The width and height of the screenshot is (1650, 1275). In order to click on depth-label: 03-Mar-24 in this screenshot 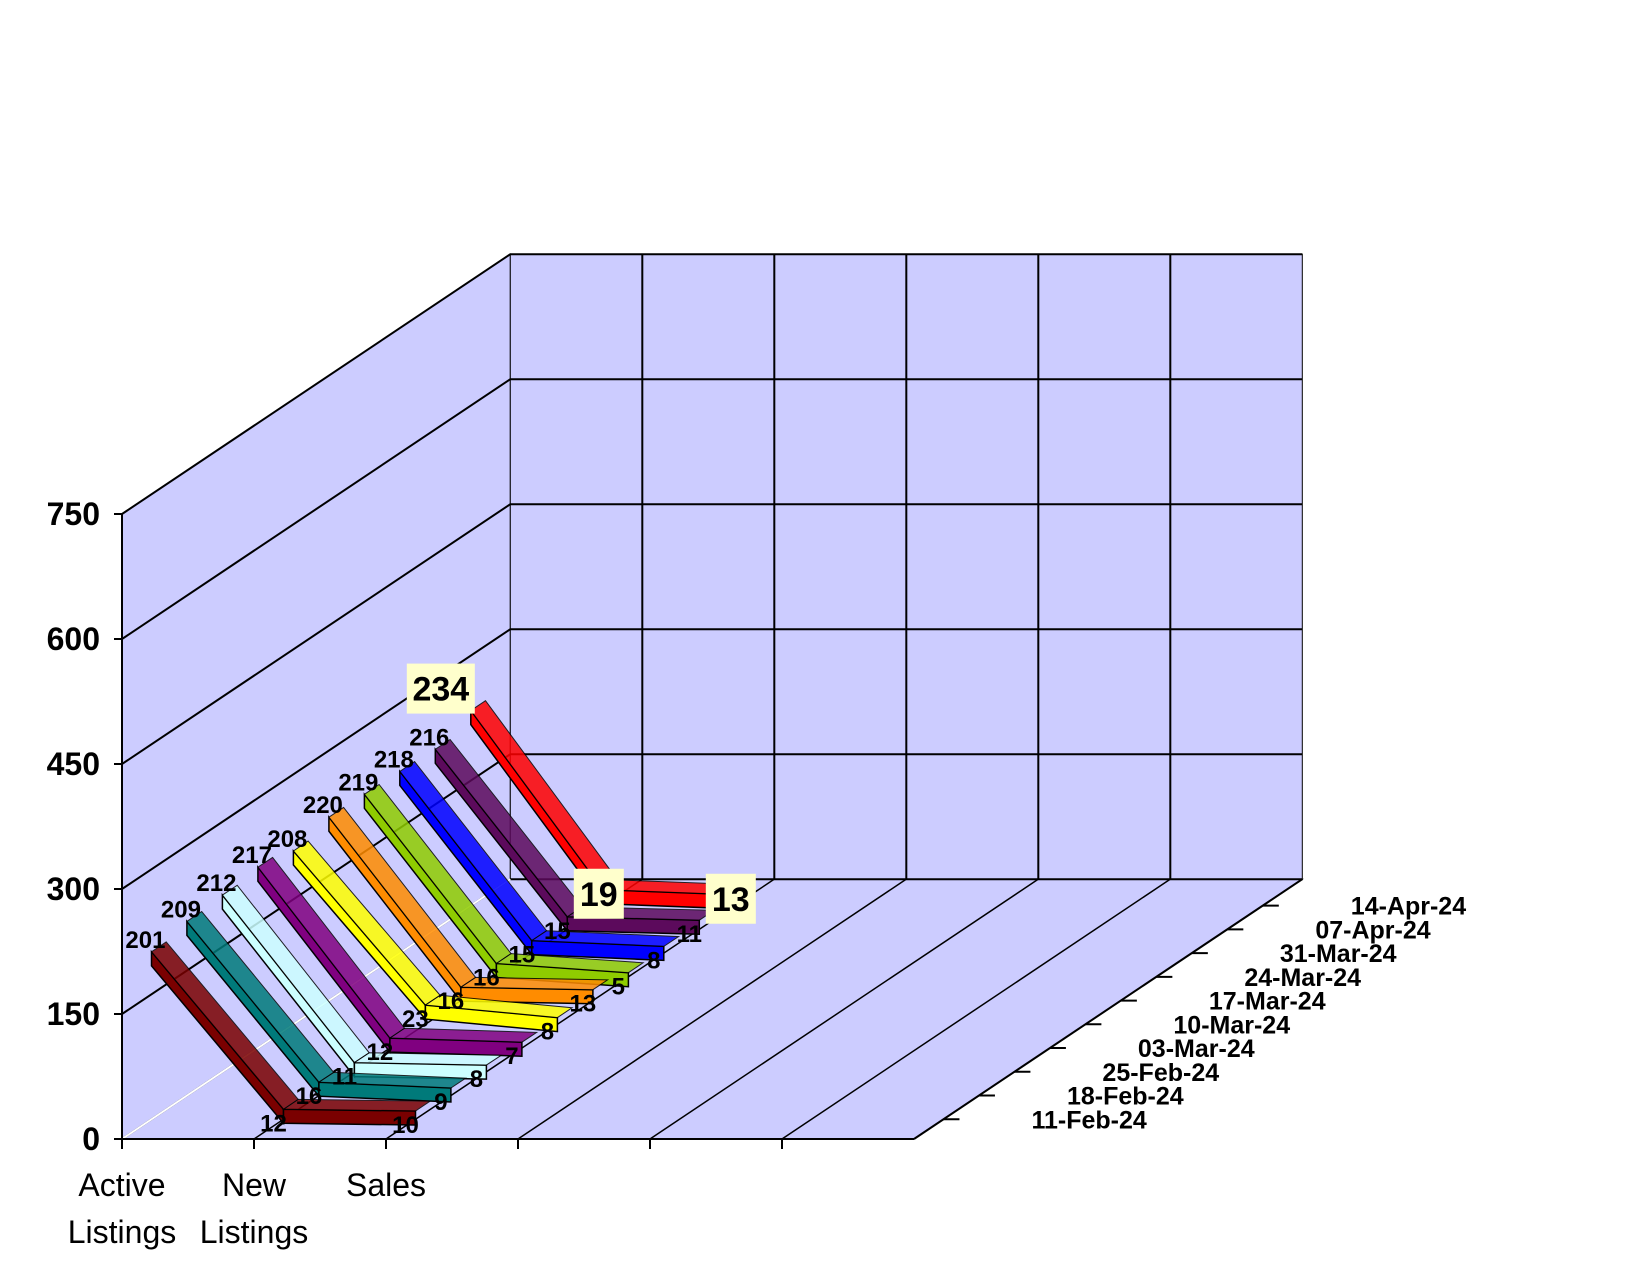, I will do `click(1196, 1049)`.